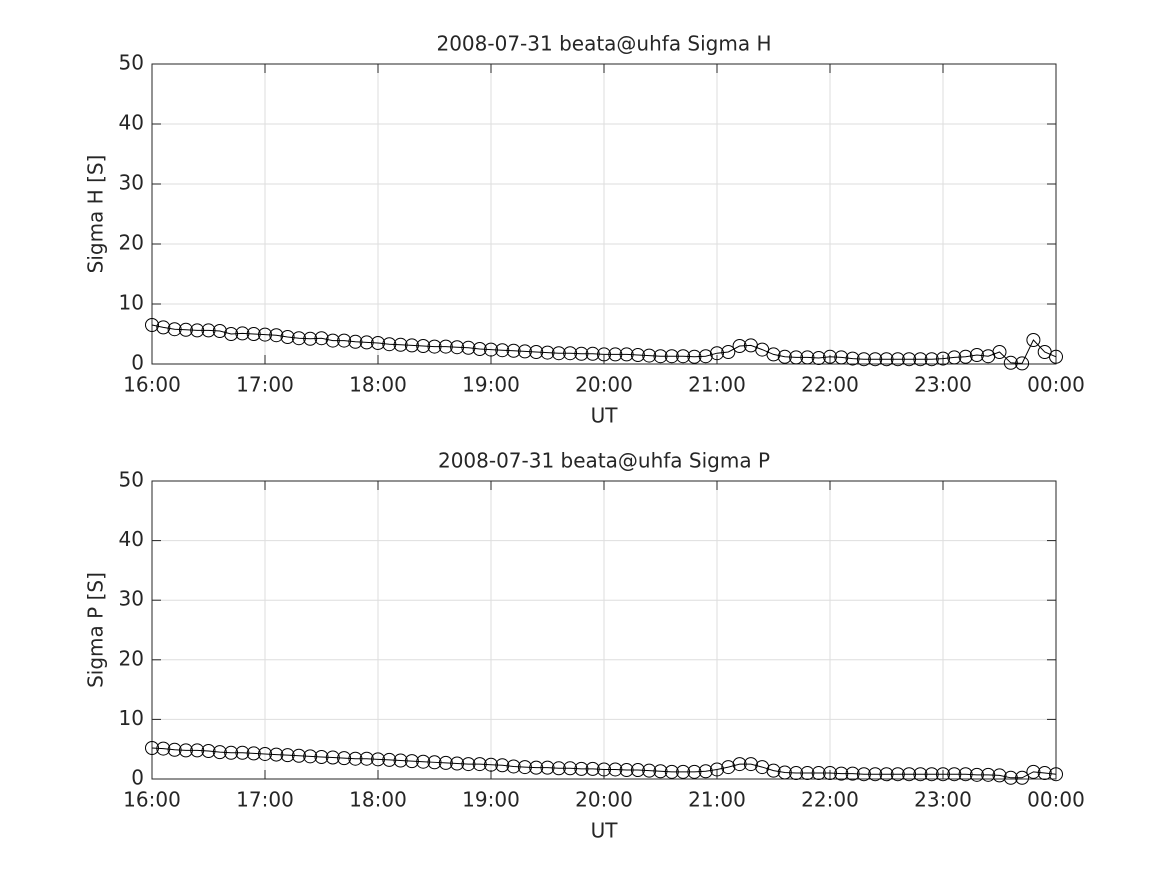  Describe the element at coordinates (830, 385) in the screenshot. I see `x-tick-label: 22:00` at that location.